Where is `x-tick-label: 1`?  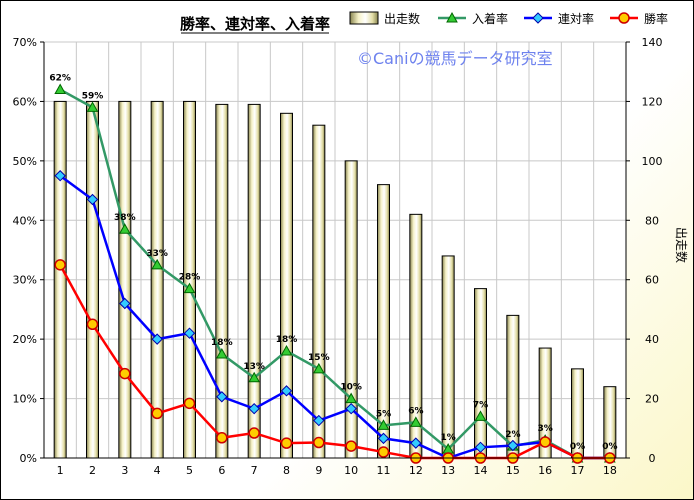 x-tick-label: 1 is located at coordinates (60, 470).